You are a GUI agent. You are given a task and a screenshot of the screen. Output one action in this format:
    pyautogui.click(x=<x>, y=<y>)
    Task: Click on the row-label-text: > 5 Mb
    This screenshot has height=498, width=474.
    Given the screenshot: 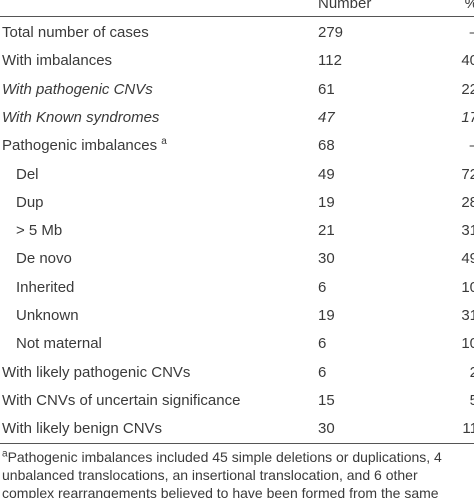 What is the action you would take?
    pyautogui.click(x=39, y=231)
    